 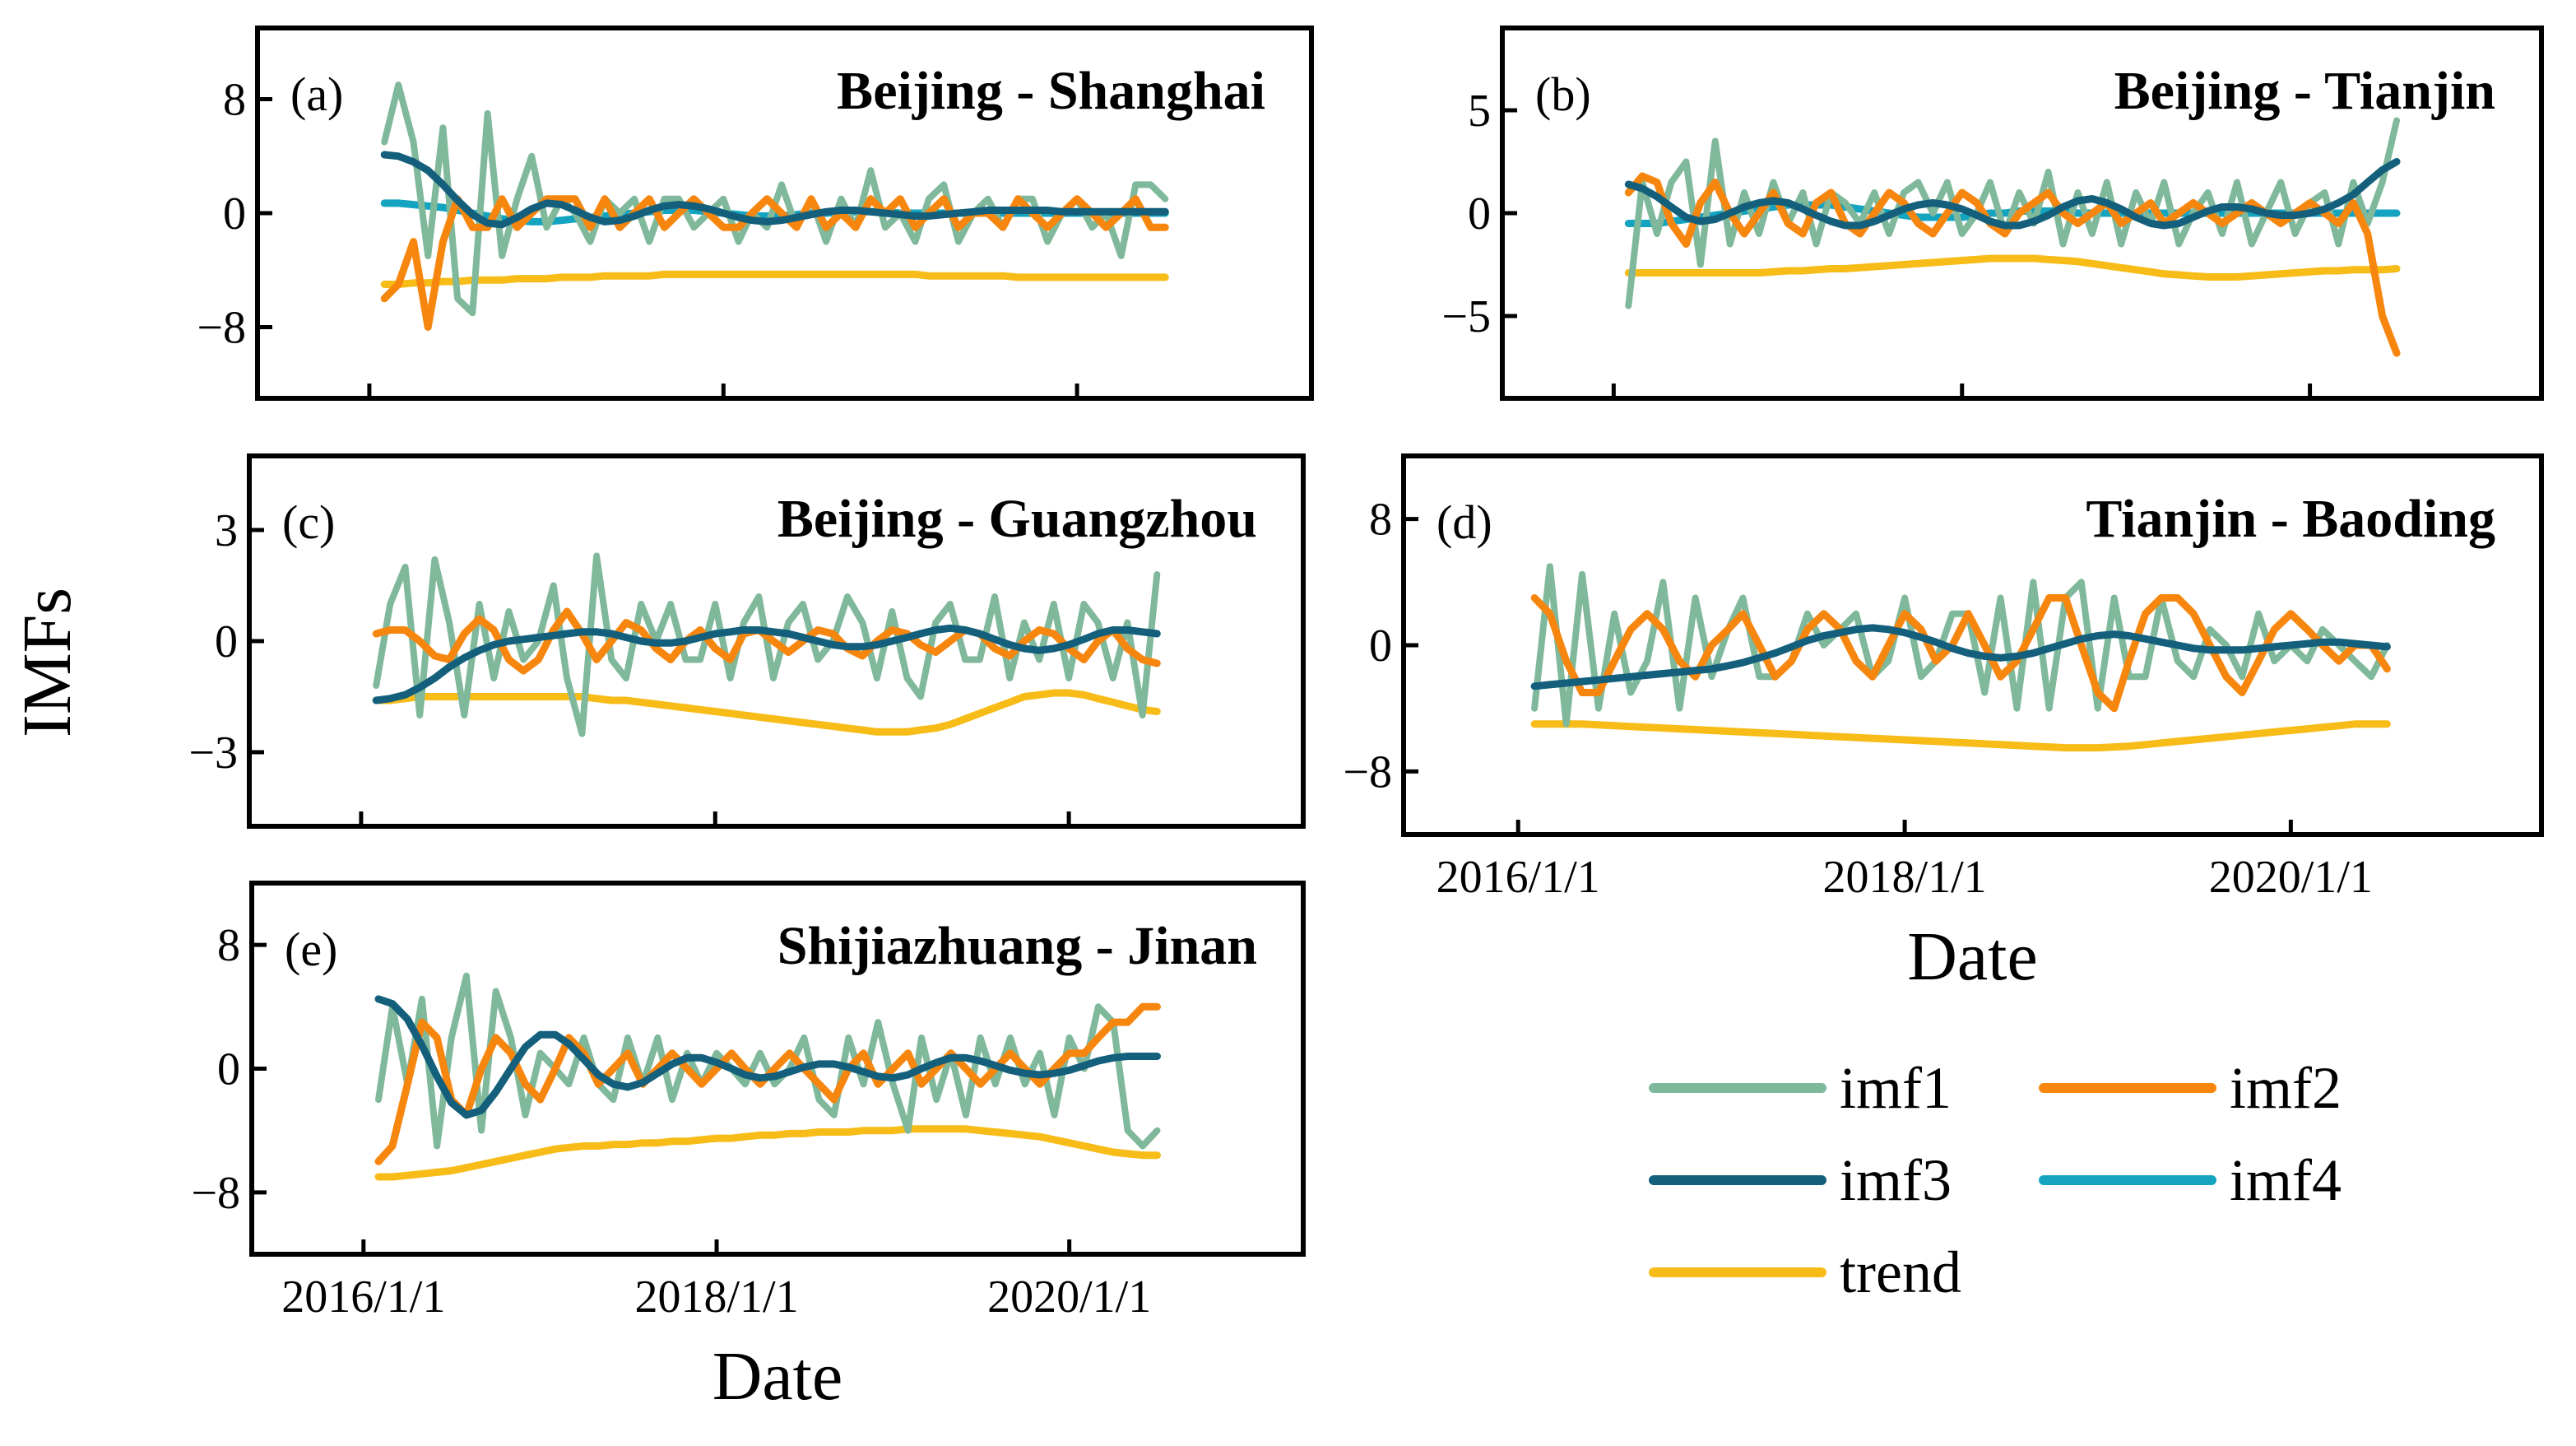 I want to click on panel-label: (e), so click(x=311, y=949).